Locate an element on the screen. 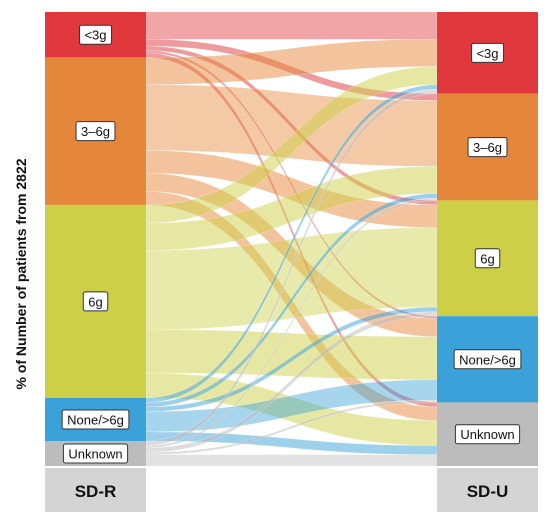 The height and width of the screenshot is (520, 550). right-node-label-unknown: Unknown is located at coordinates (487, 434).